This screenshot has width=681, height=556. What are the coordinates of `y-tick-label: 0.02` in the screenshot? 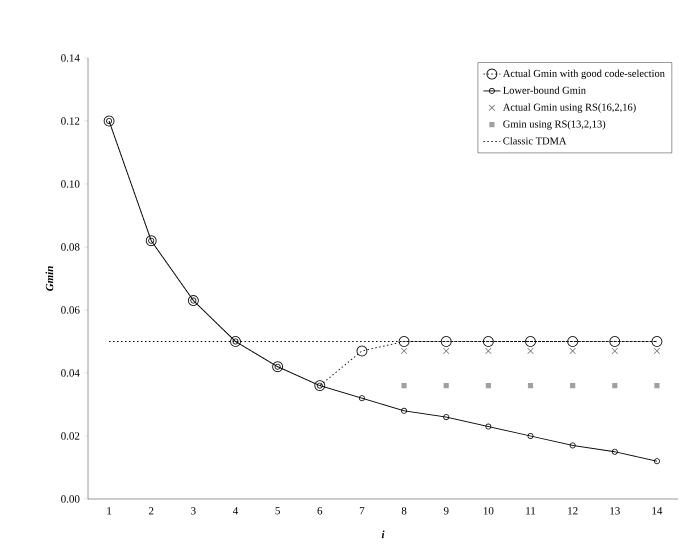 It's located at (70, 436).